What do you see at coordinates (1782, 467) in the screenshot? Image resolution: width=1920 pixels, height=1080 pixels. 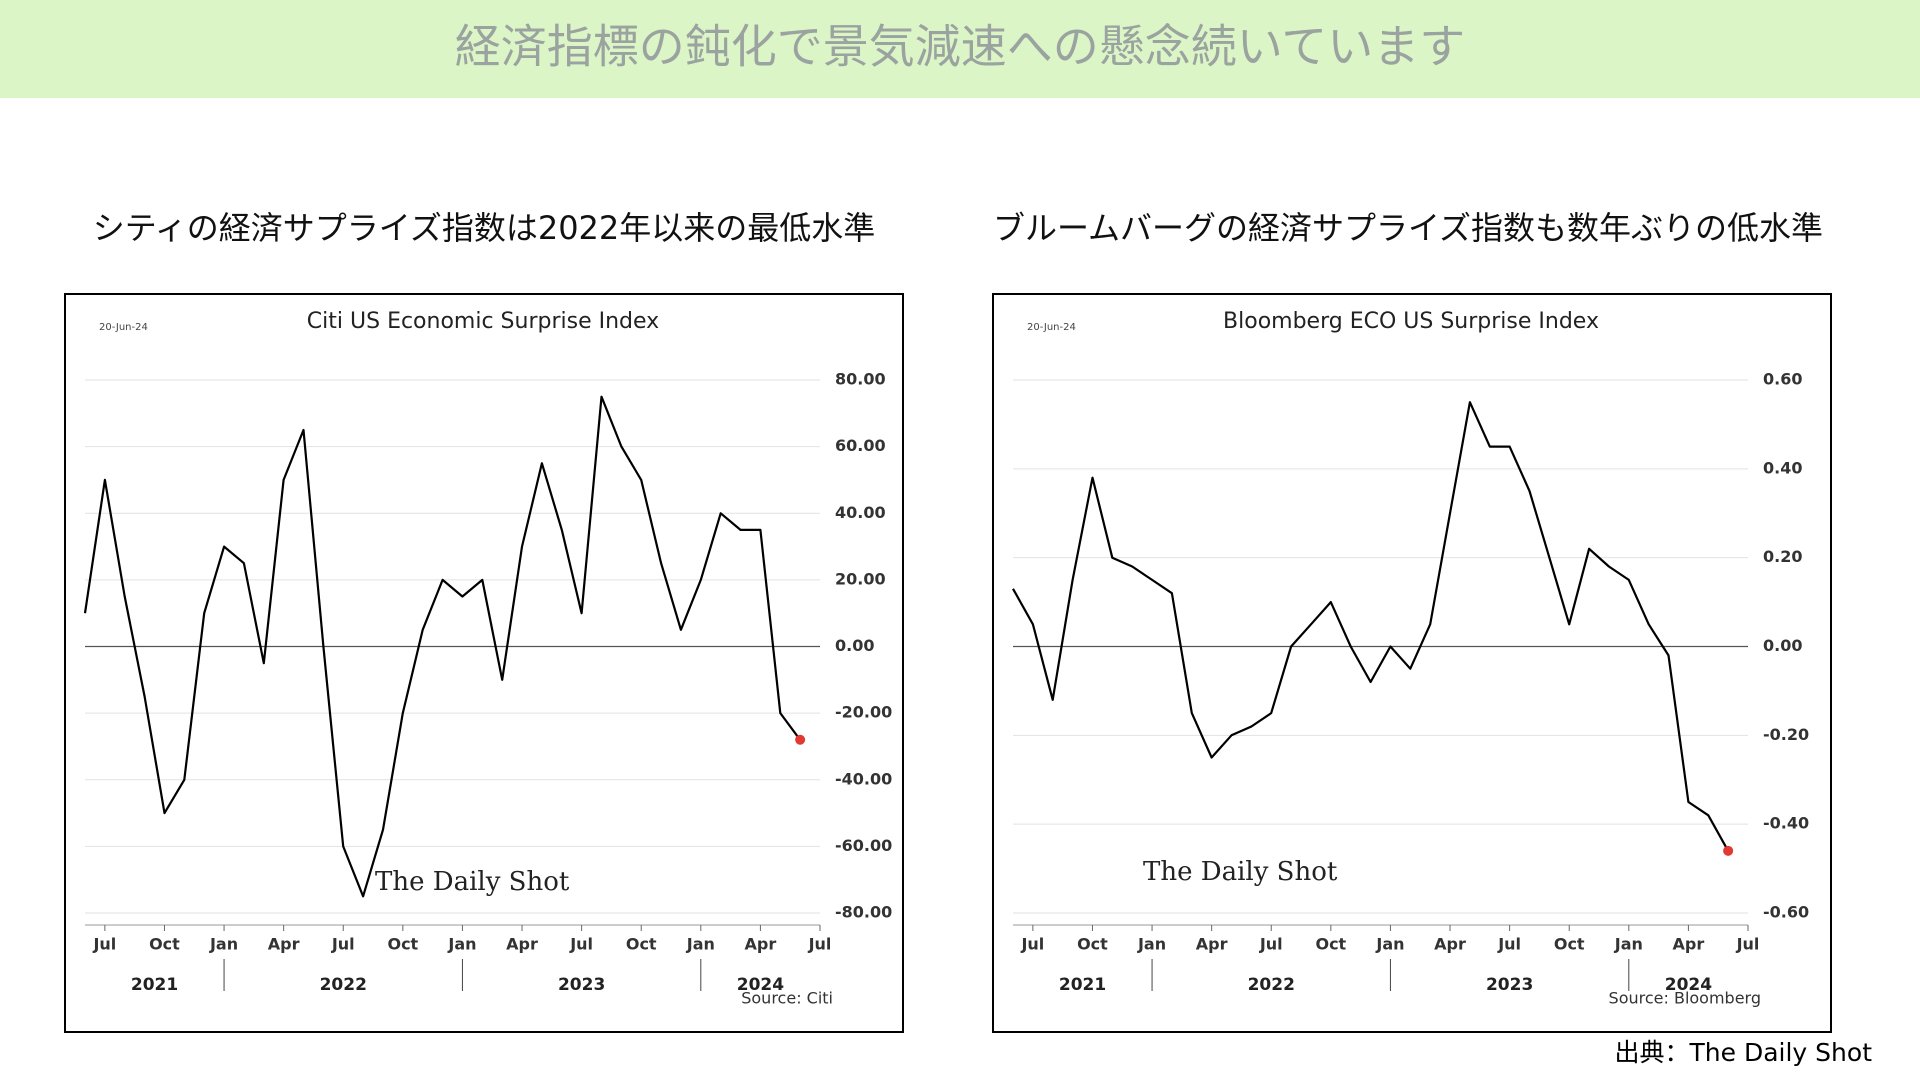 I see `y-tick-label: 0.40` at bounding box center [1782, 467].